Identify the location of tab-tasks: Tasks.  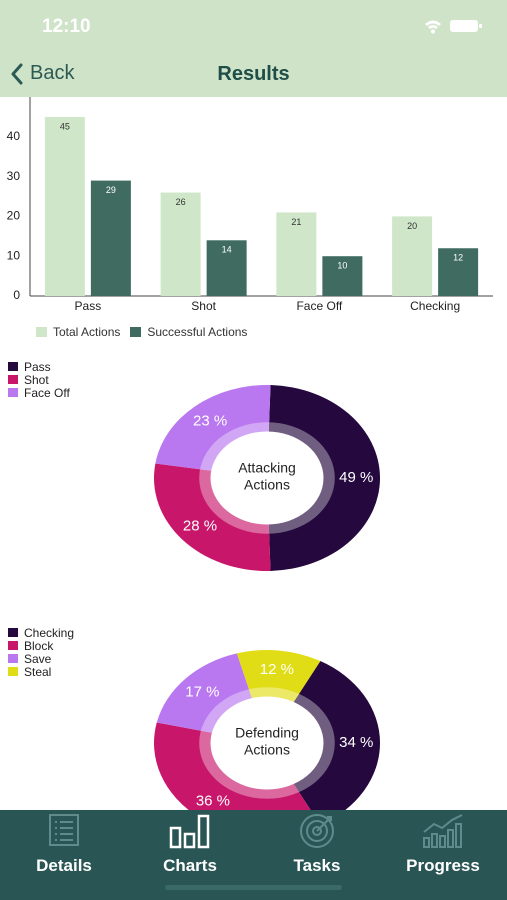
(317, 855).